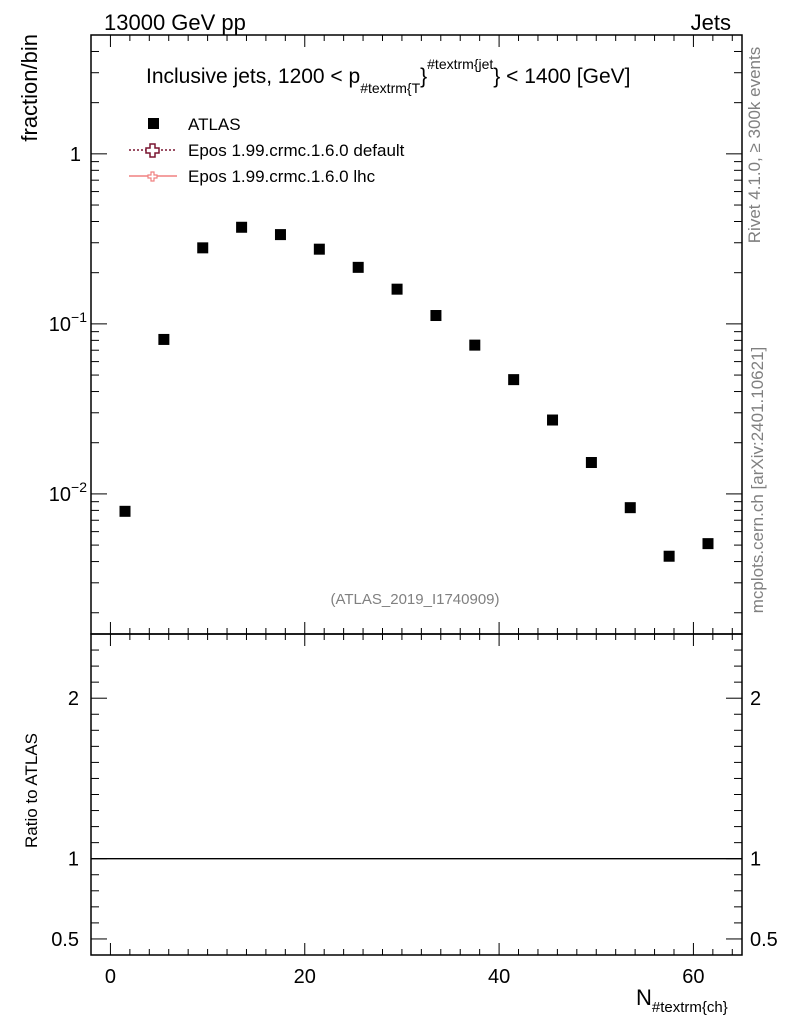 This screenshot has height=1024, width=786. I want to click on y-tick-label-bottom-right: 1, so click(755, 860).